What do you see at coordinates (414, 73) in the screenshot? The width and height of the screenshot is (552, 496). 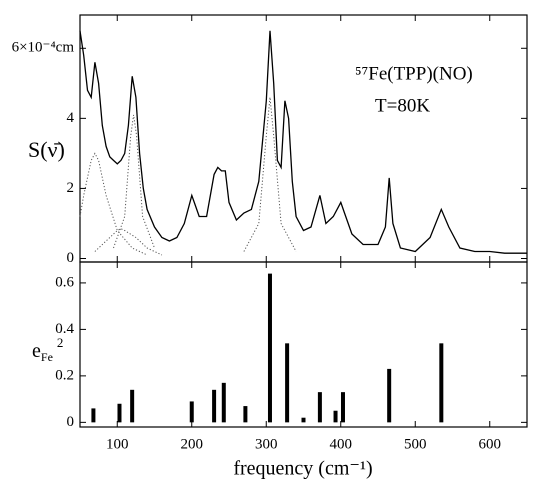 I see `annotation: ⁵⁷Fe(TPP)(NO)` at bounding box center [414, 73].